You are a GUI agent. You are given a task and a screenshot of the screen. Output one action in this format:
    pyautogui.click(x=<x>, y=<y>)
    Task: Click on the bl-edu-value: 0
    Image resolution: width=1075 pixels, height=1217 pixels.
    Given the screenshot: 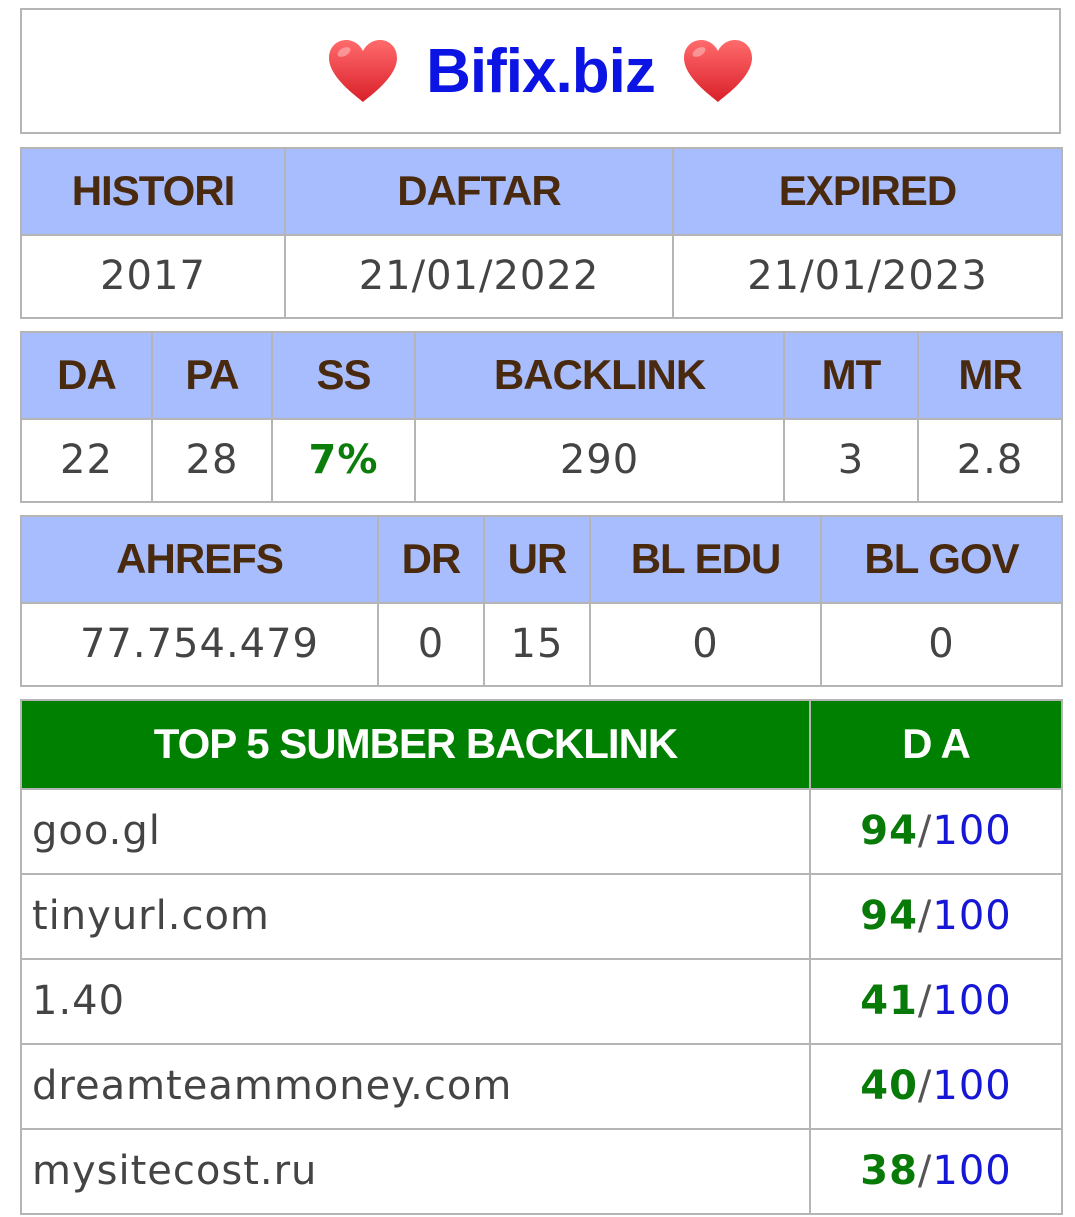 What is the action you would take?
    pyautogui.click(x=705, y=644)
    